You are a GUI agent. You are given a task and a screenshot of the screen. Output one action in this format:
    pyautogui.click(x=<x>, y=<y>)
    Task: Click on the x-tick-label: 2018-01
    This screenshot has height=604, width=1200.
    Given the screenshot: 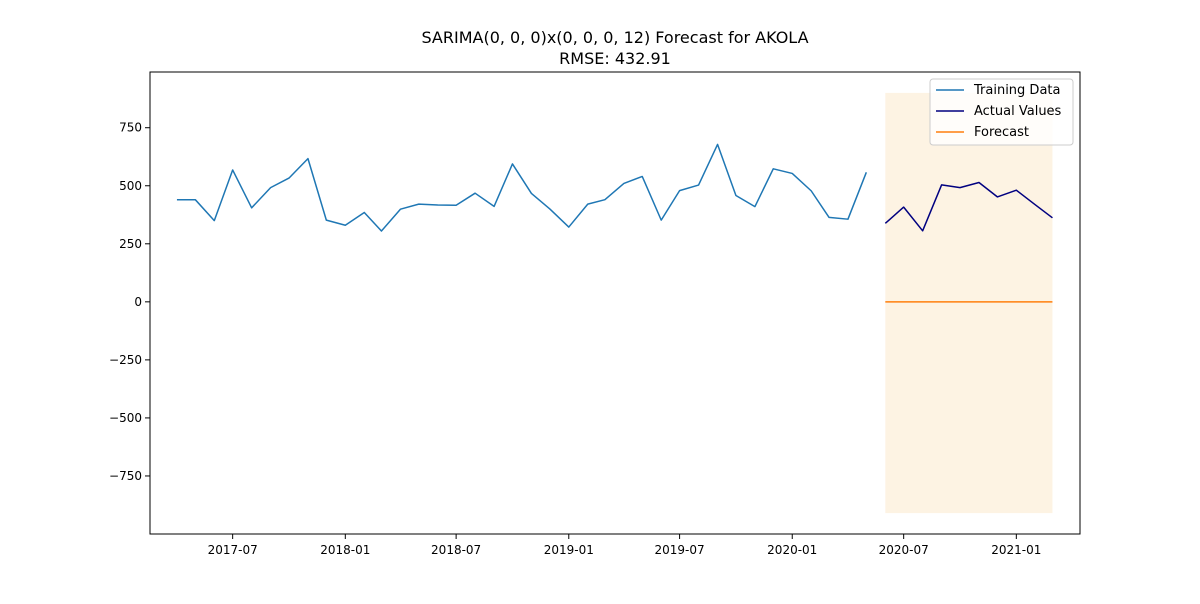 What is the action you would take?
    pyautogui.click(x=345, y=550)
    